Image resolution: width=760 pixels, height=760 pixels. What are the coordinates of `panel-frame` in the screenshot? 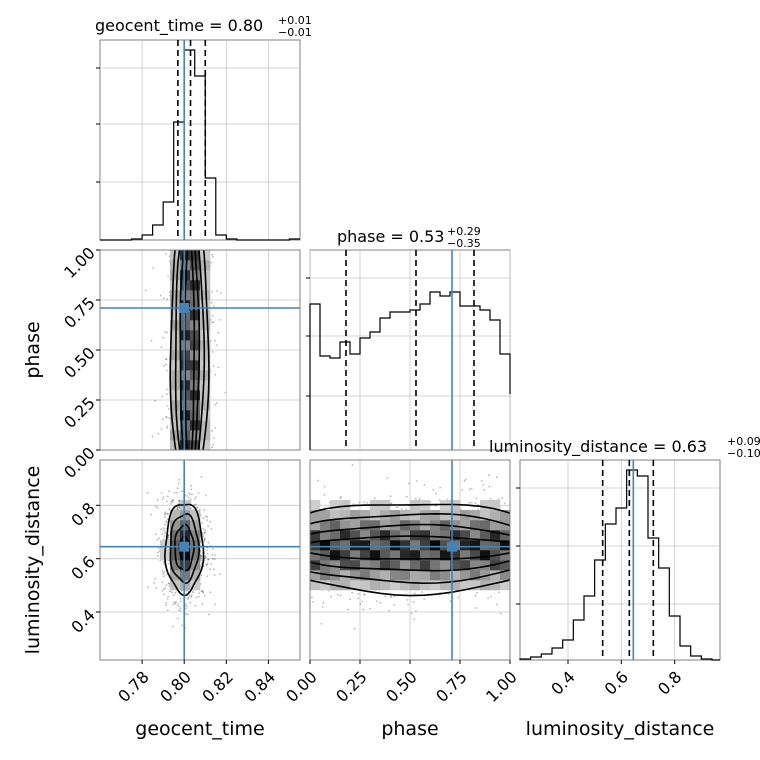 It's located at (620, 560).